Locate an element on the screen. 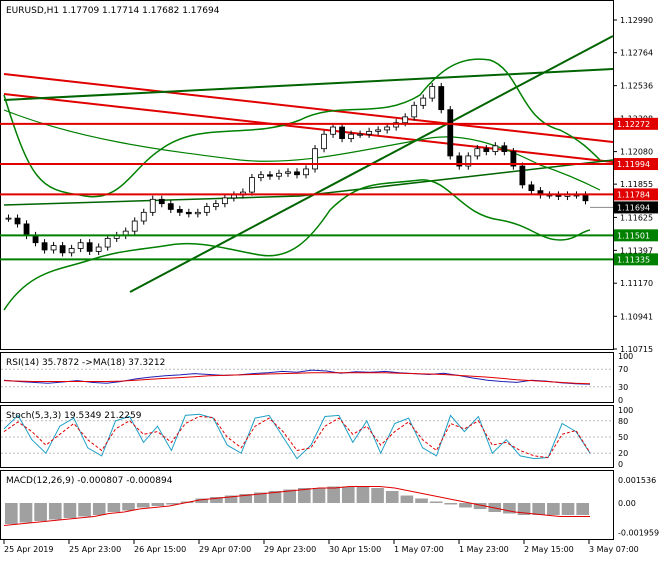  stoch-panel is located at coordinates (307, 436).